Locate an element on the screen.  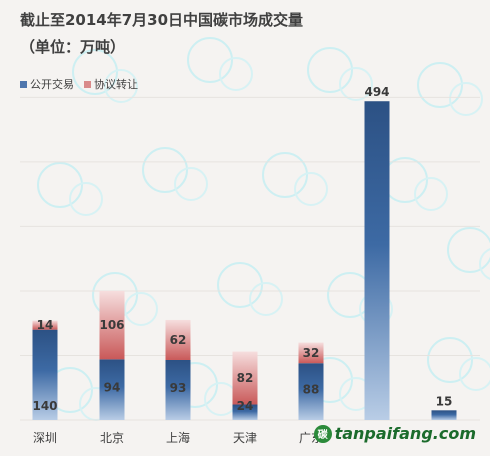
title-line-1: 截止至2014年7月30日中国碳市场成交量 is located at coordinates (162, 20).